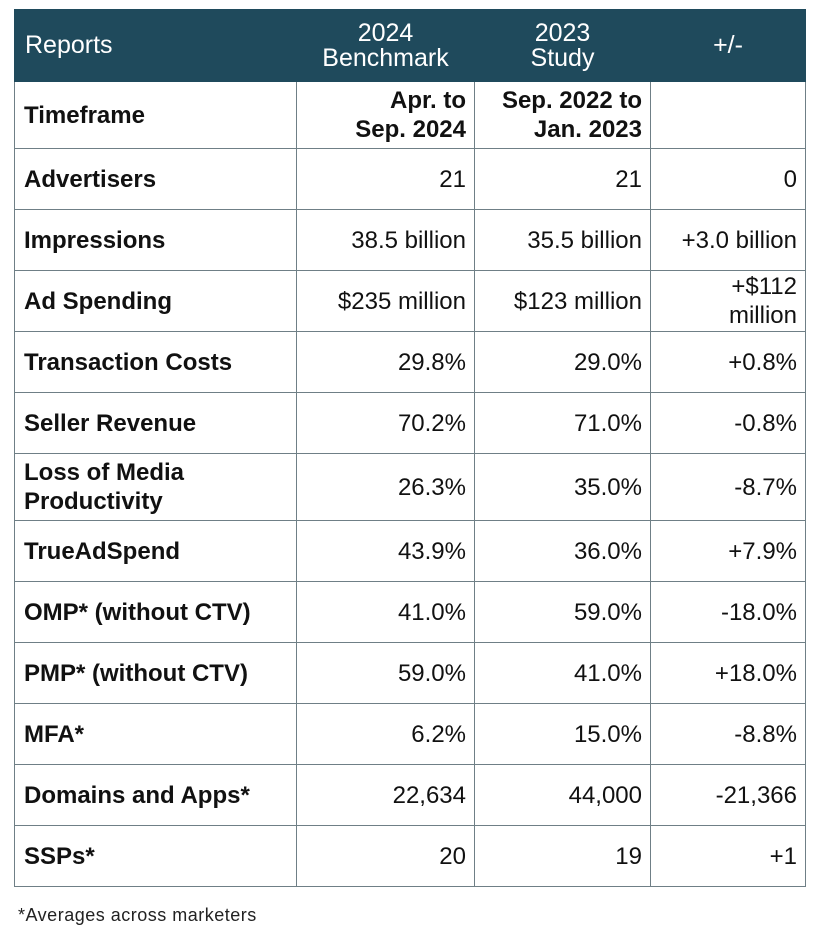 Image resolution: width=818 pixels, height=934 pixels. I want to click on header-2023-label: Study, so click(562, 57).